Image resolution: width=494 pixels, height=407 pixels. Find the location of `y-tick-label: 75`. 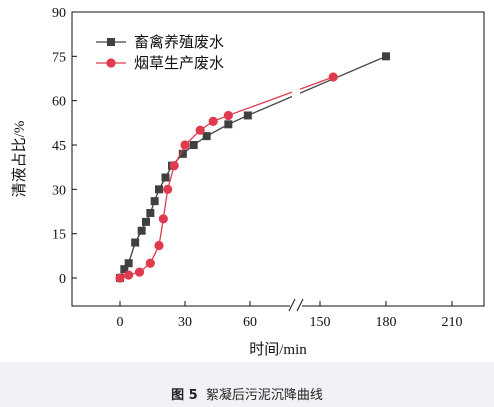

y-tick-label: 75 is located at coordinates (59, 57).